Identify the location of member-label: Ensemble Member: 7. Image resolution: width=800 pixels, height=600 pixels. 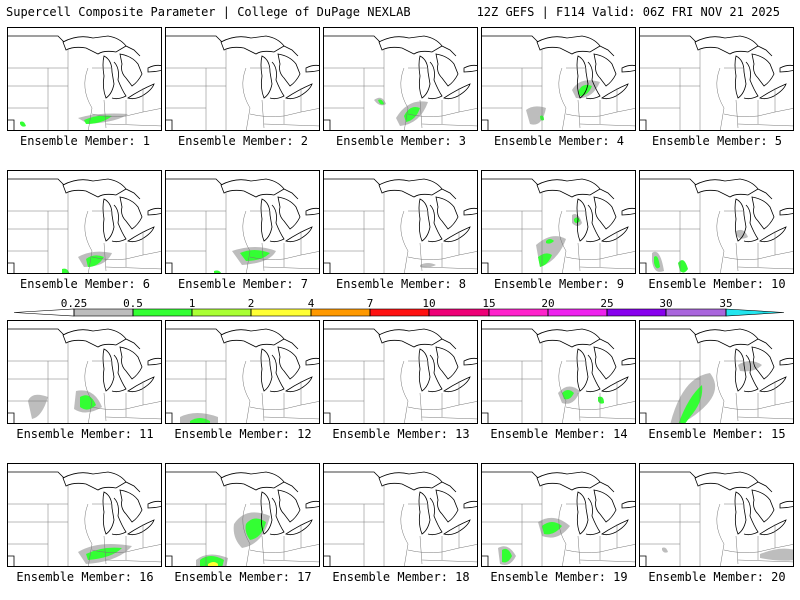
(243, 284).